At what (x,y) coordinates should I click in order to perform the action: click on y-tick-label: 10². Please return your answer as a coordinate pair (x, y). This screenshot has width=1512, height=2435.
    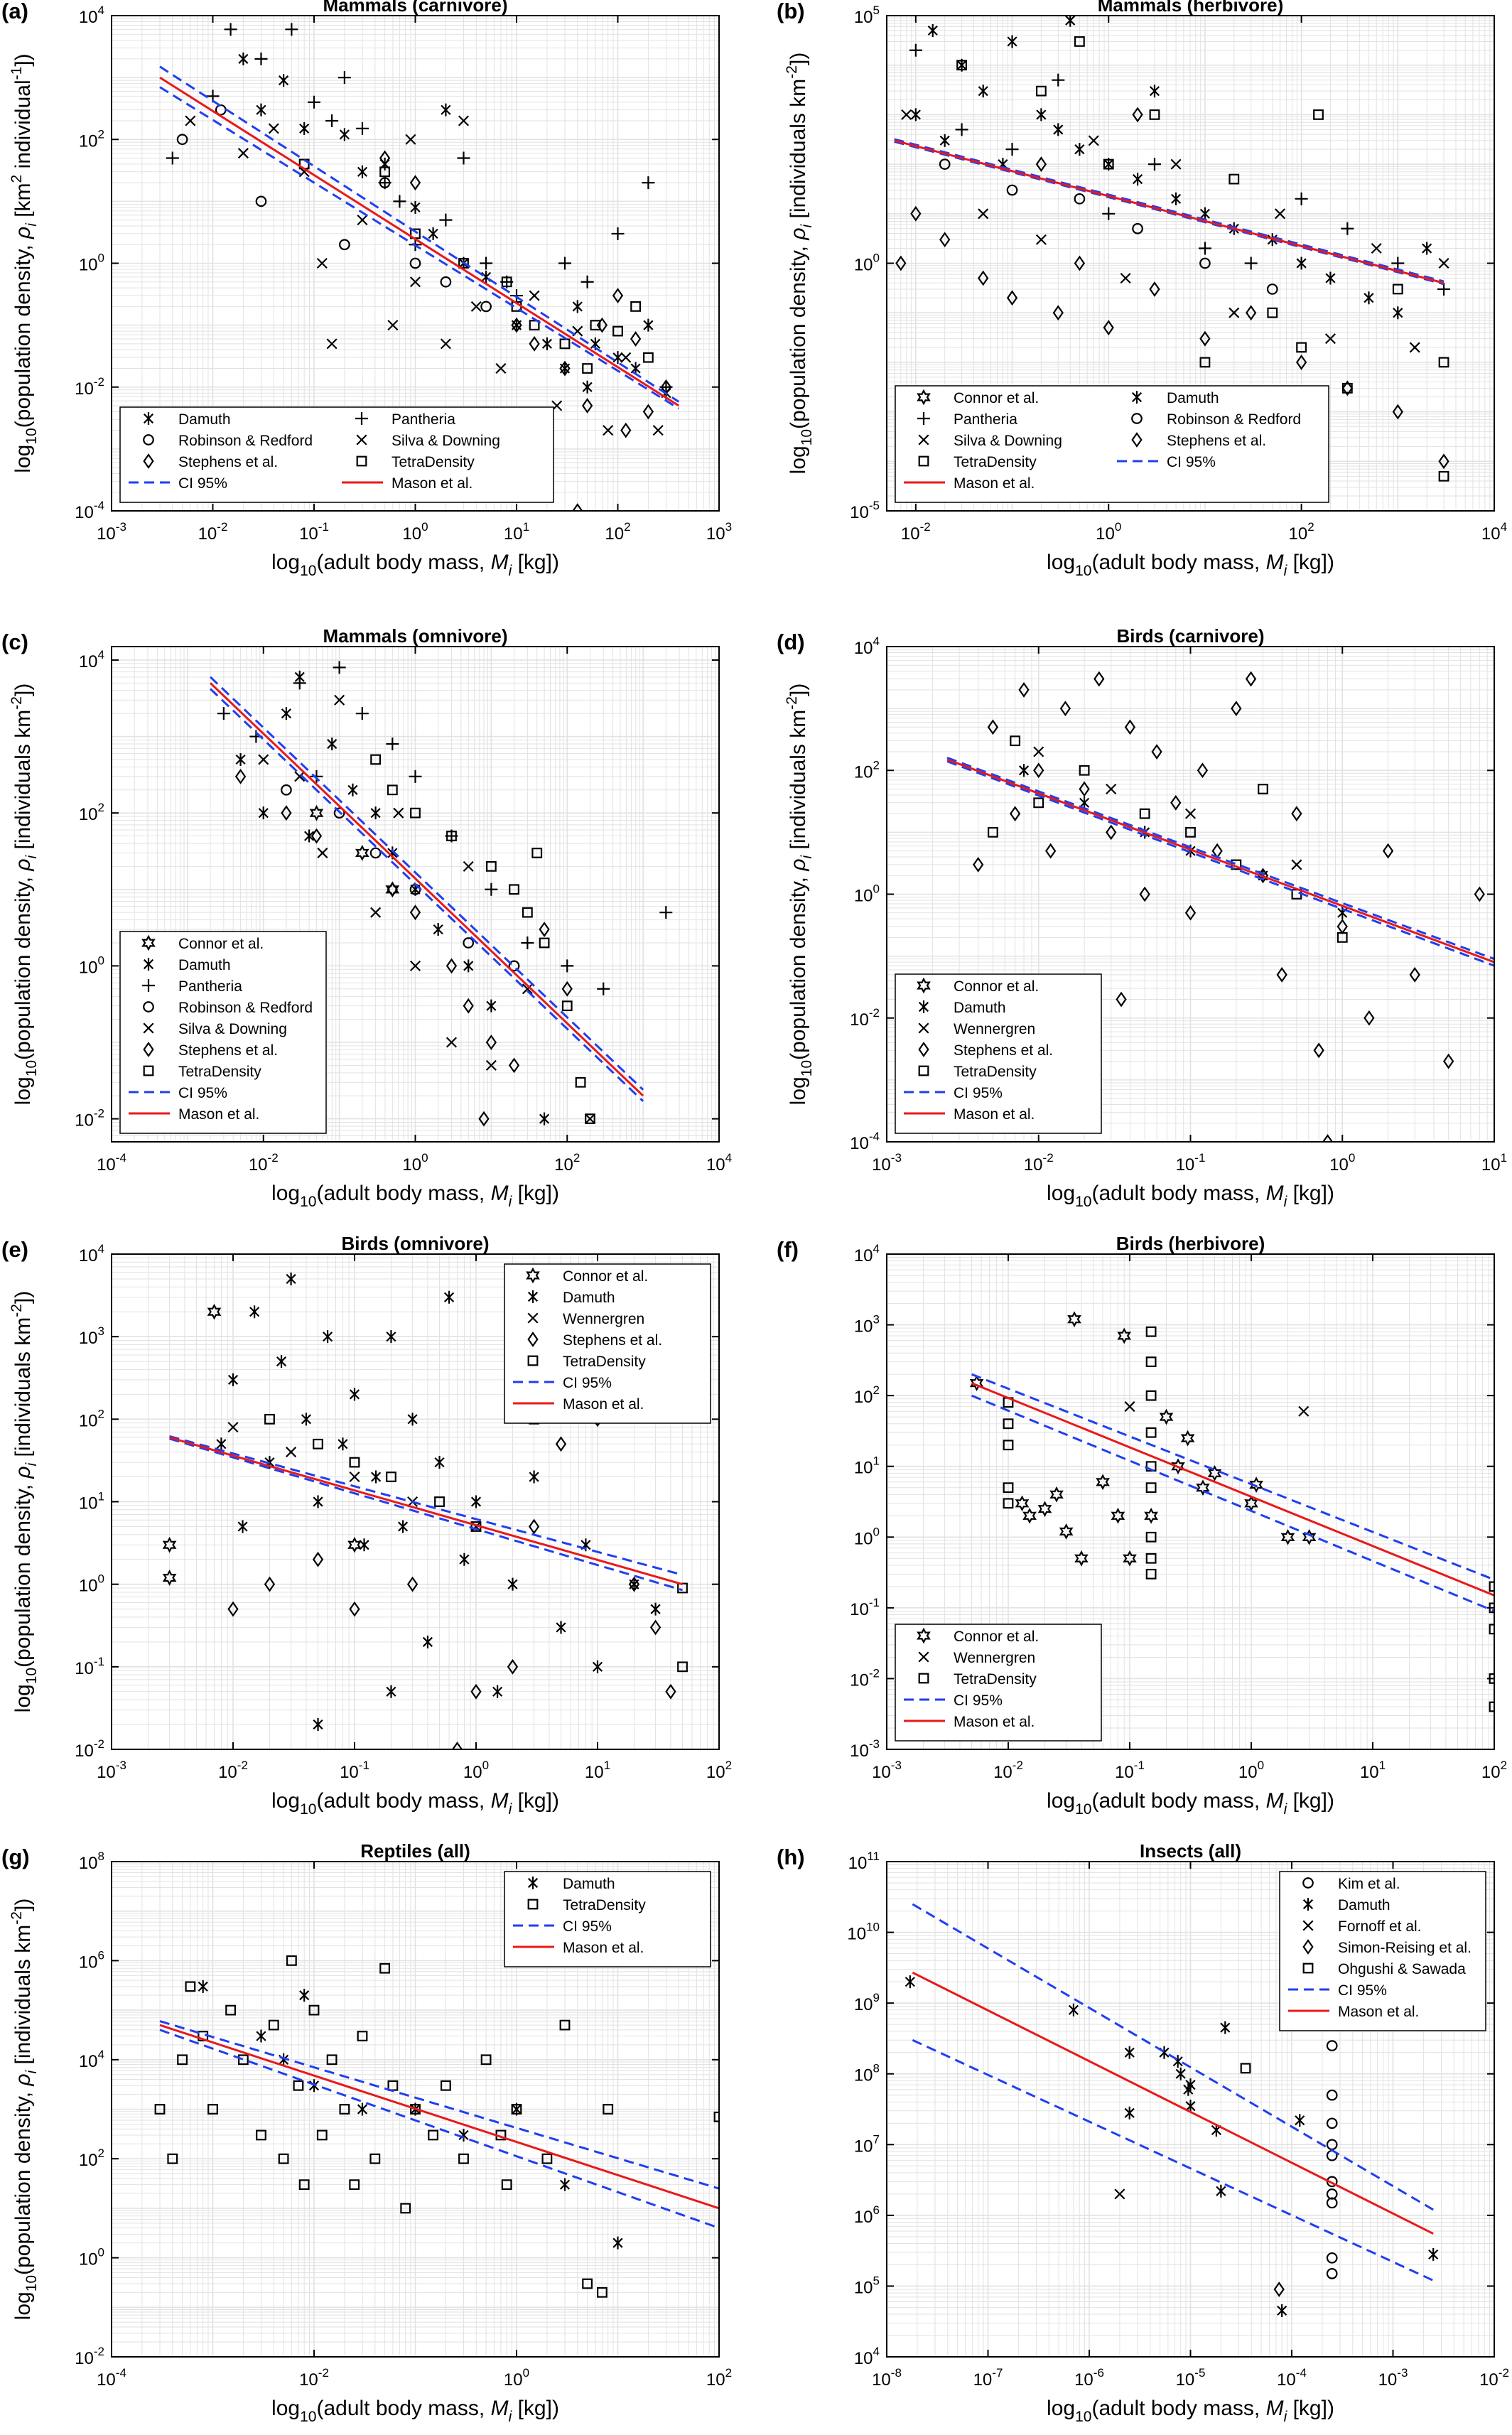
    Looking at the image, I should click on (91, 812).